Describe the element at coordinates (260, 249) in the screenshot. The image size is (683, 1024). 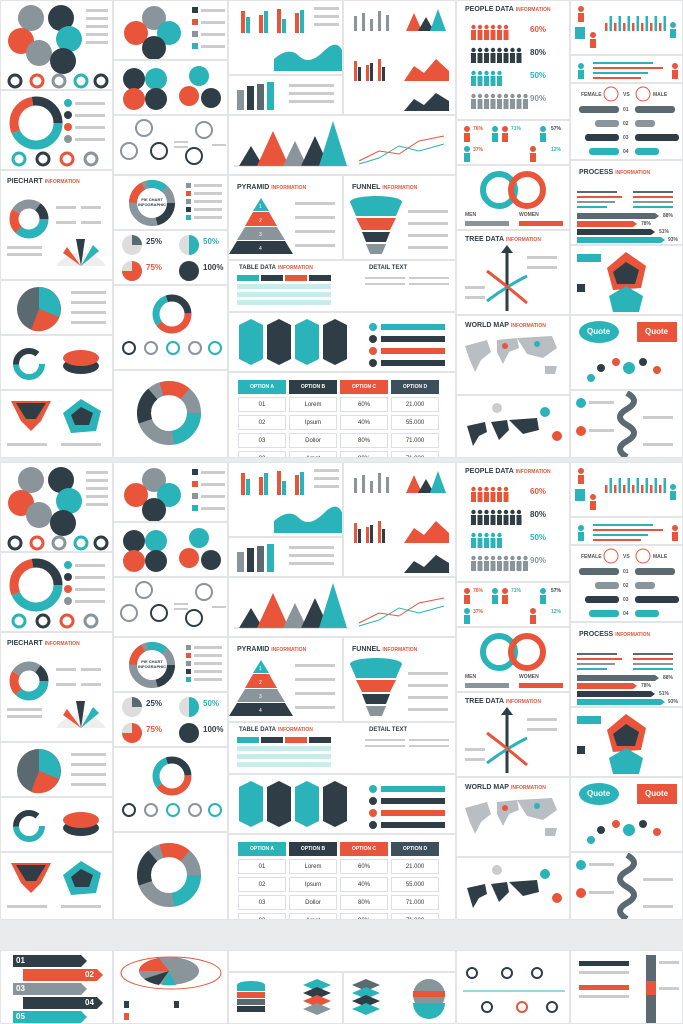
I see `pyramid-step: 4` at that location.